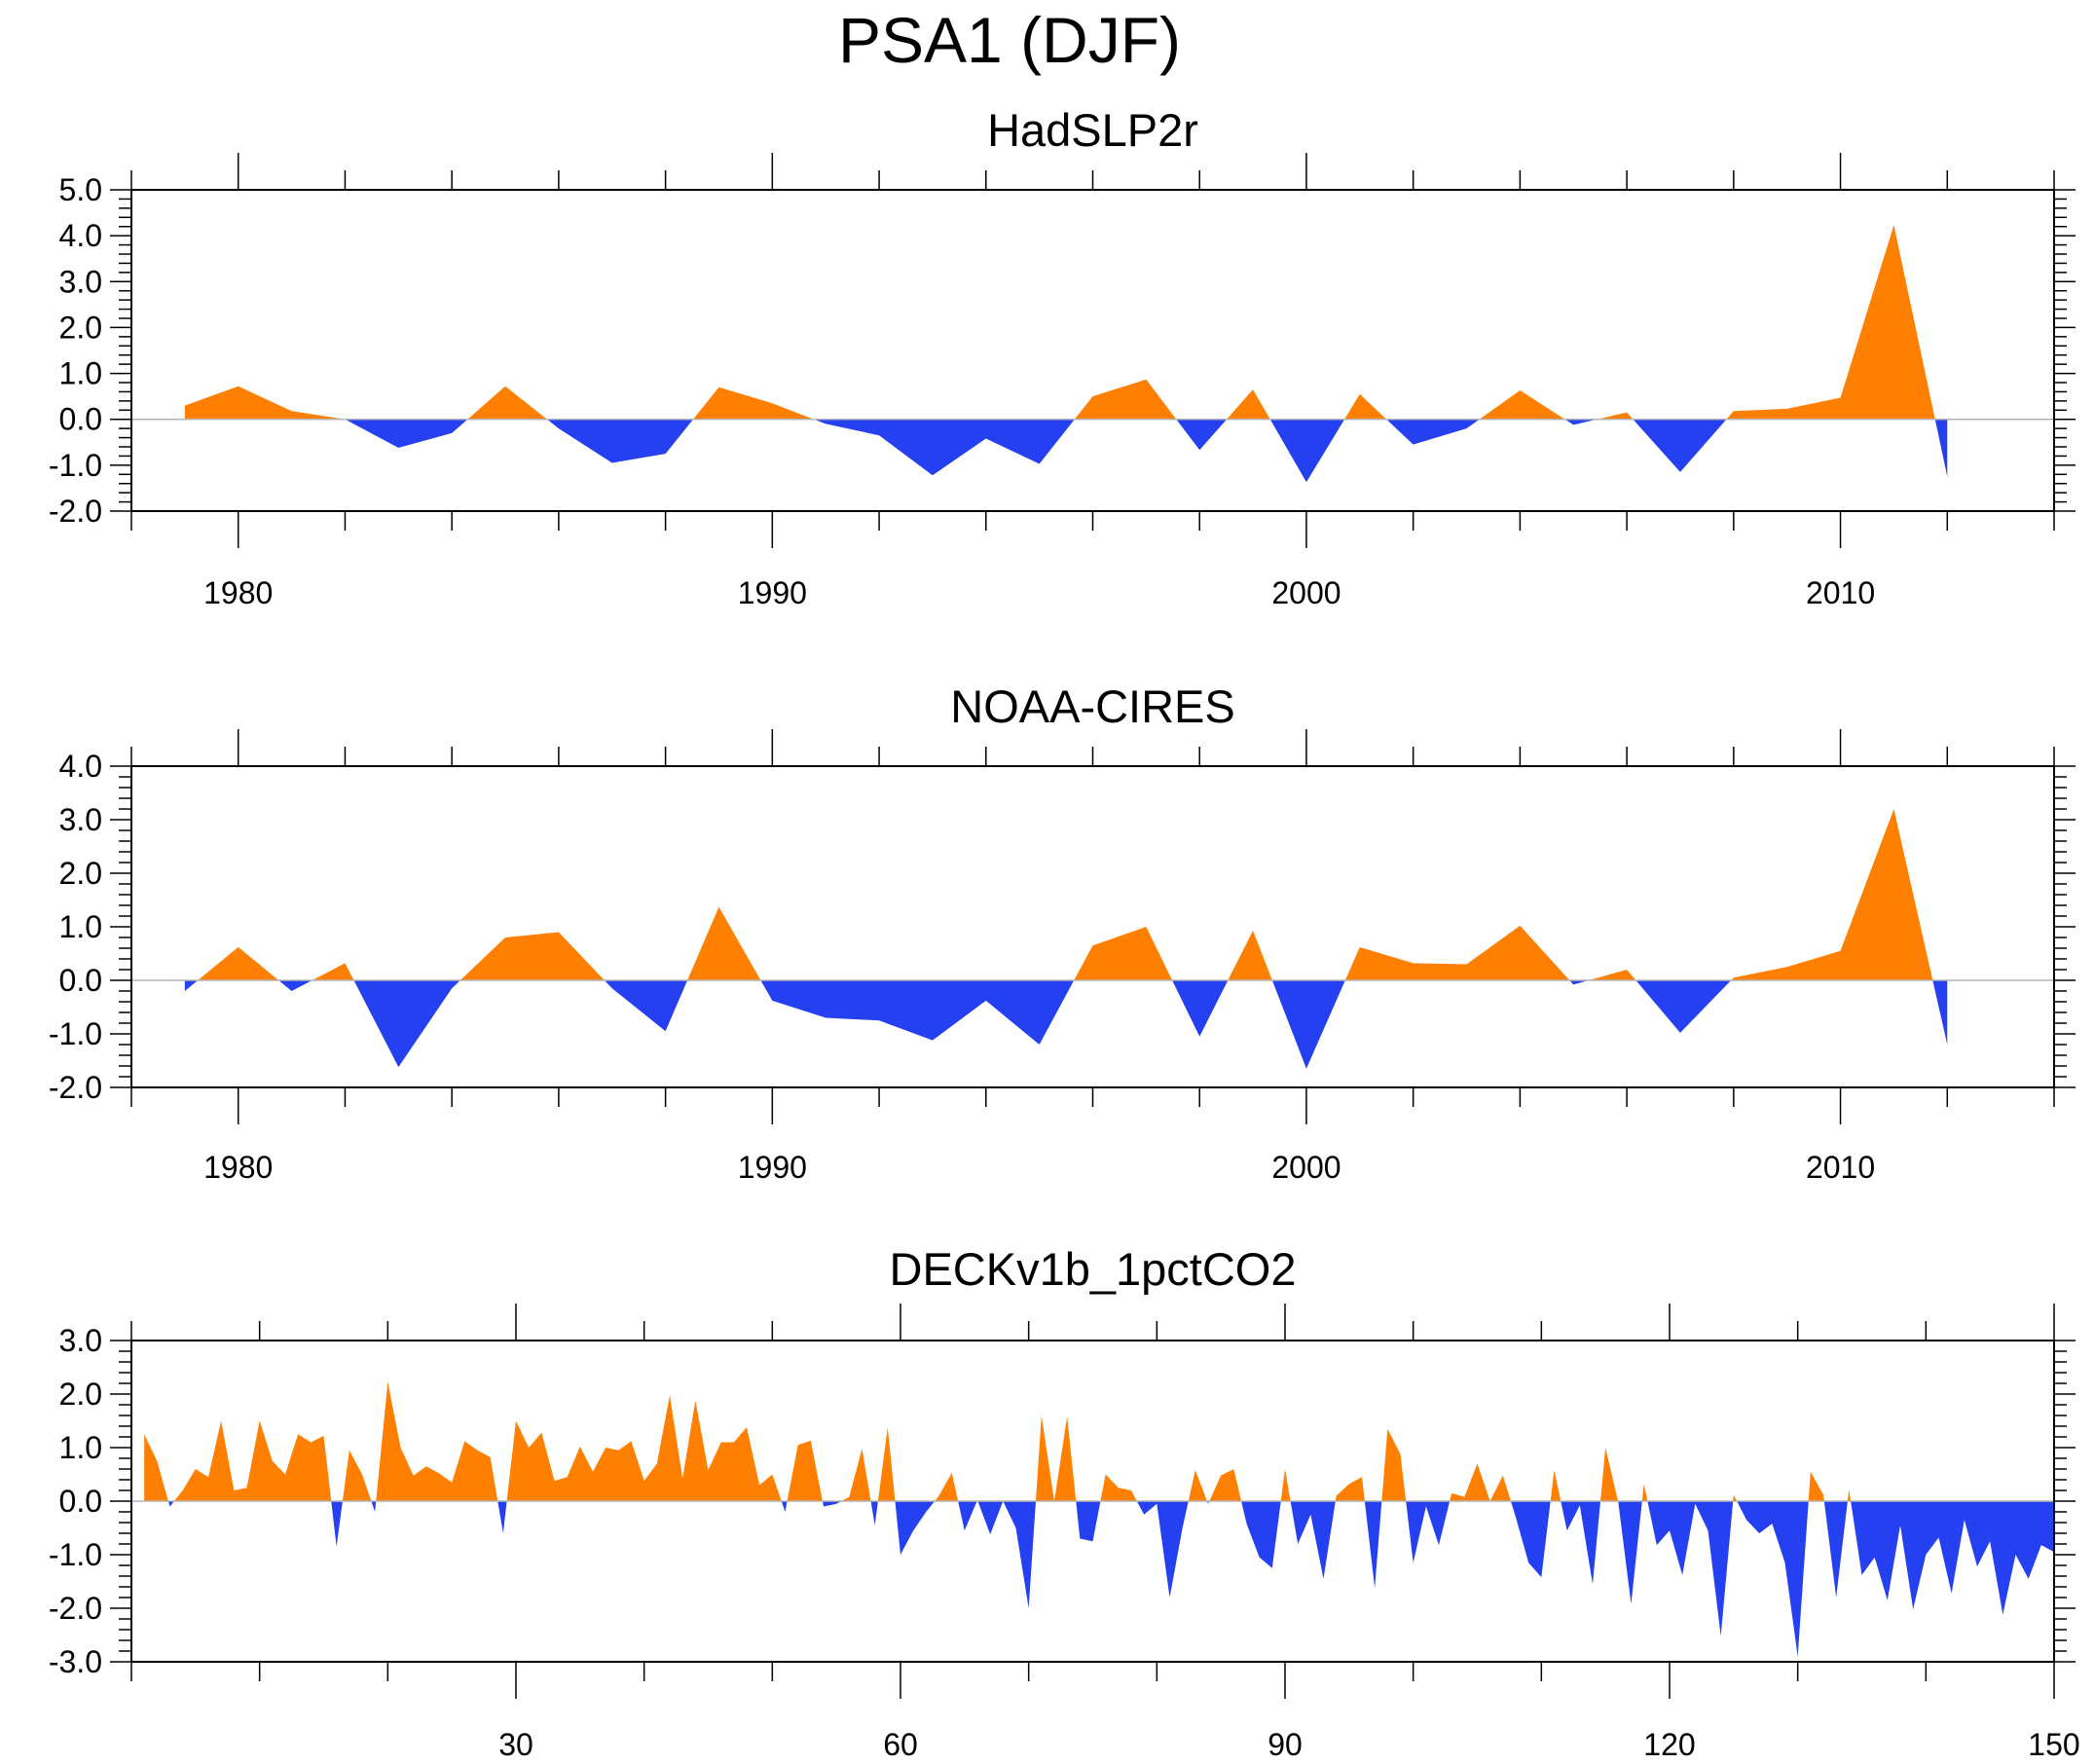 This screenshot has height=1764, width=2094. What do you see at coordinates (1092, 706) in the screenshot?
I see `panel-title: NOAA-CIRES` at bounding box center [1092, 706].